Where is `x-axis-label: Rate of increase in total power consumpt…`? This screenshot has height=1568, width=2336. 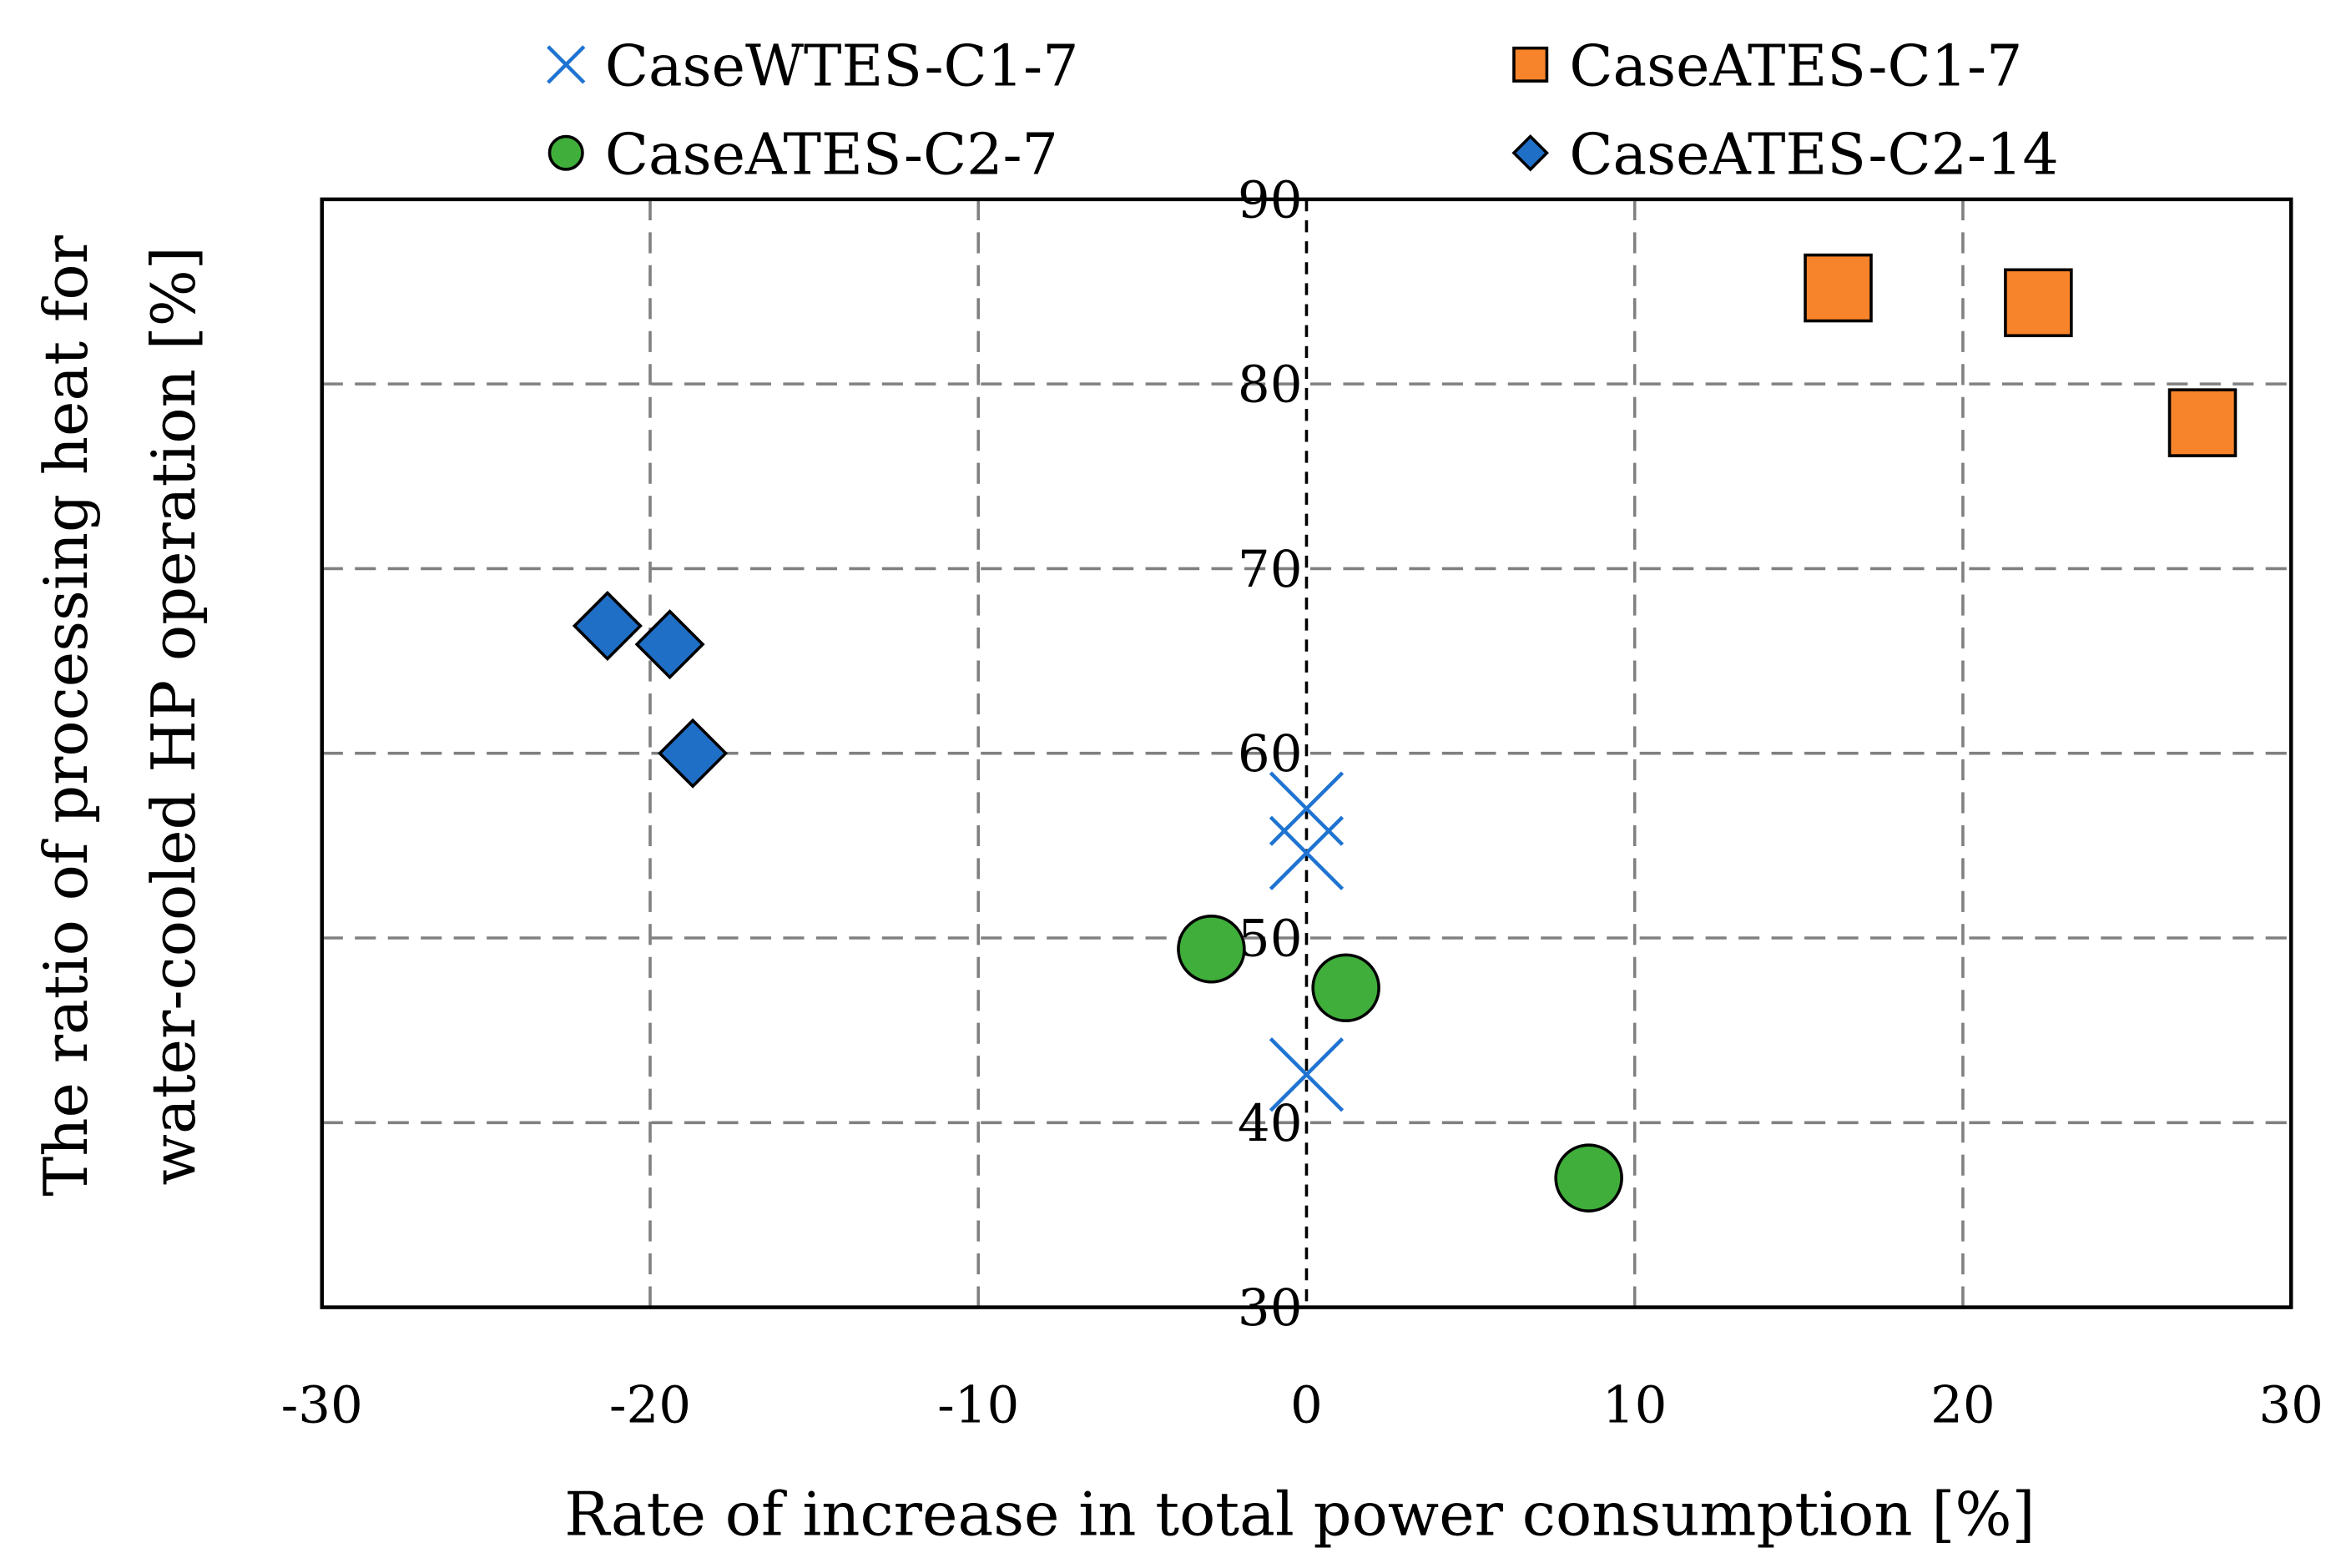 x-axis-label: Rate of increase in total power consumpt… is located at coordinates (1299, 1514).